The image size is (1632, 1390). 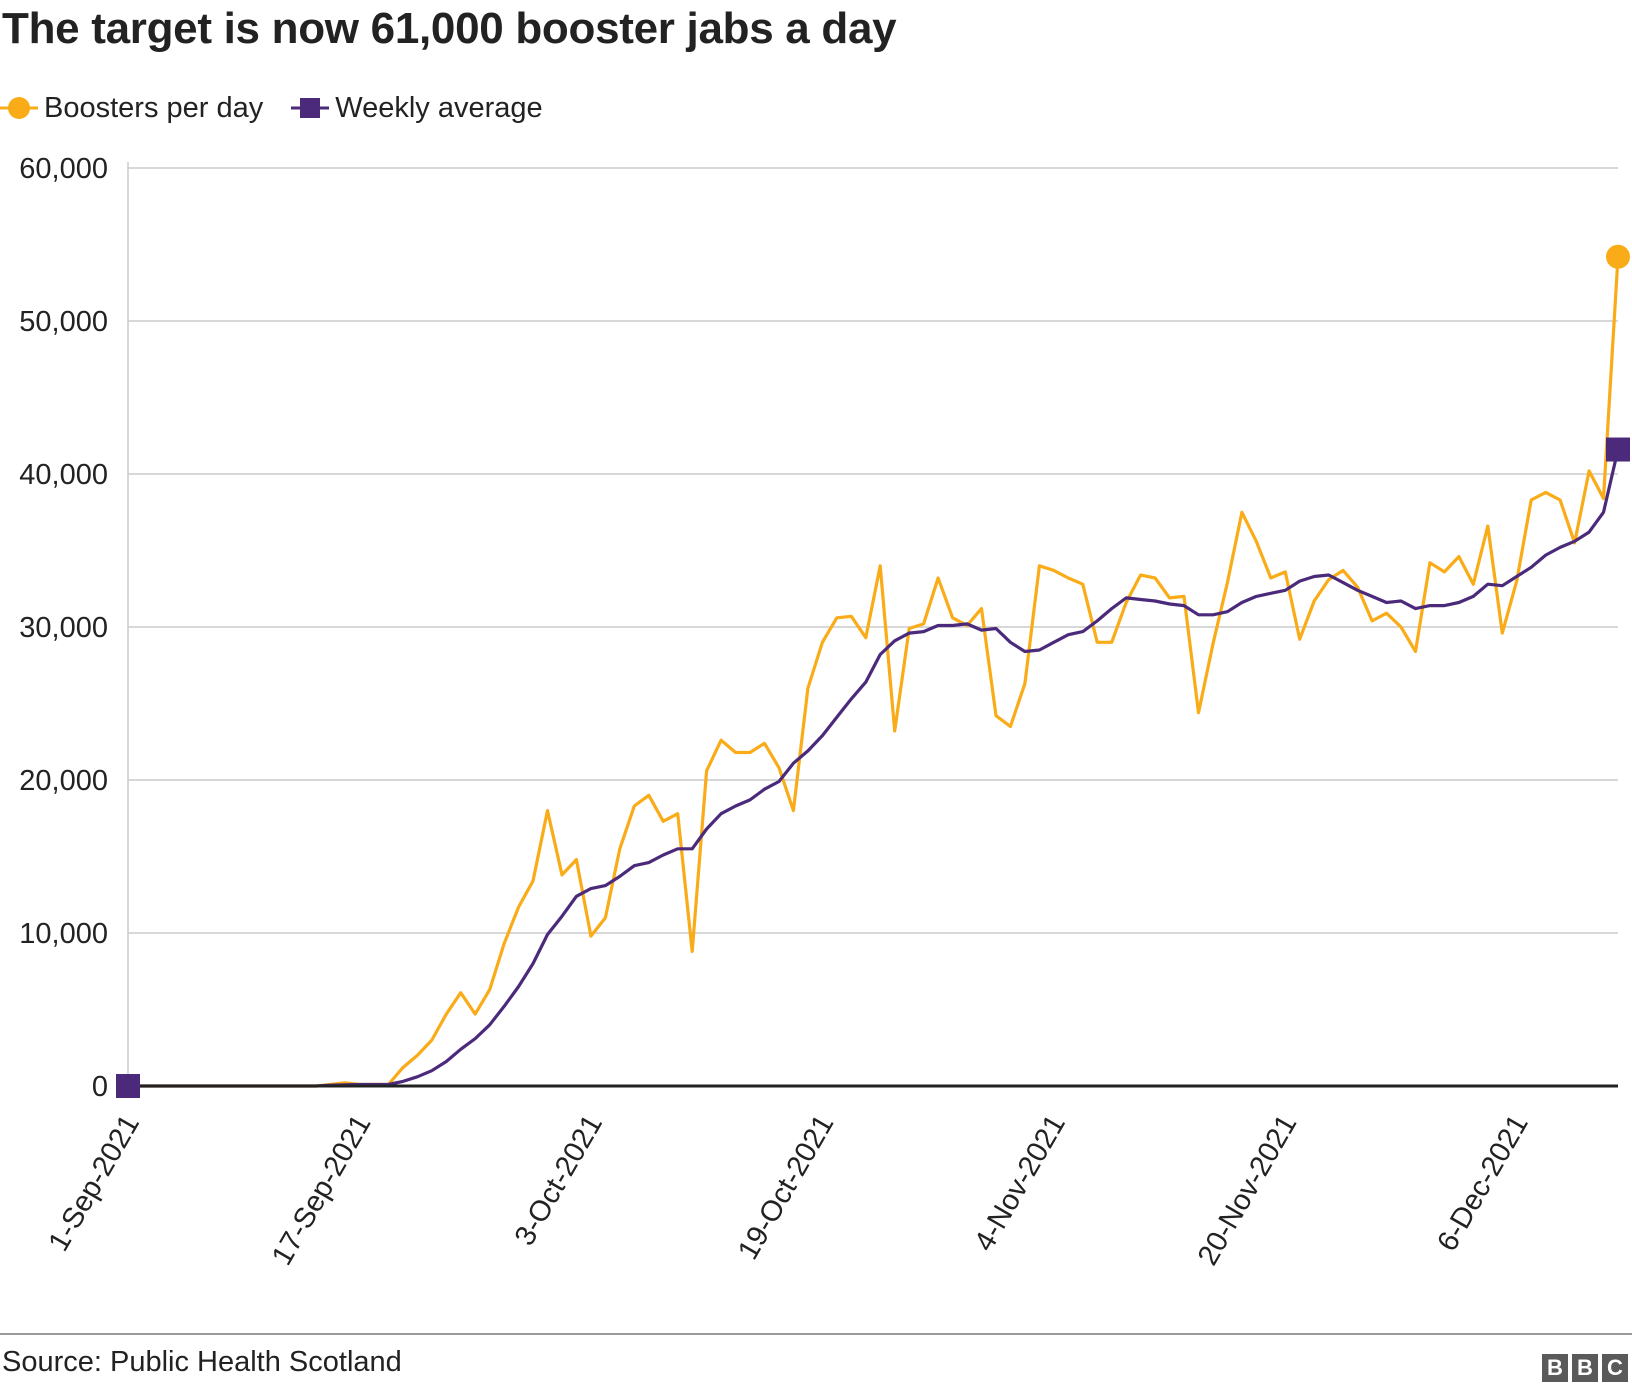 I want to click on legend-circle-marker-icon, so click(x=19, y=108).